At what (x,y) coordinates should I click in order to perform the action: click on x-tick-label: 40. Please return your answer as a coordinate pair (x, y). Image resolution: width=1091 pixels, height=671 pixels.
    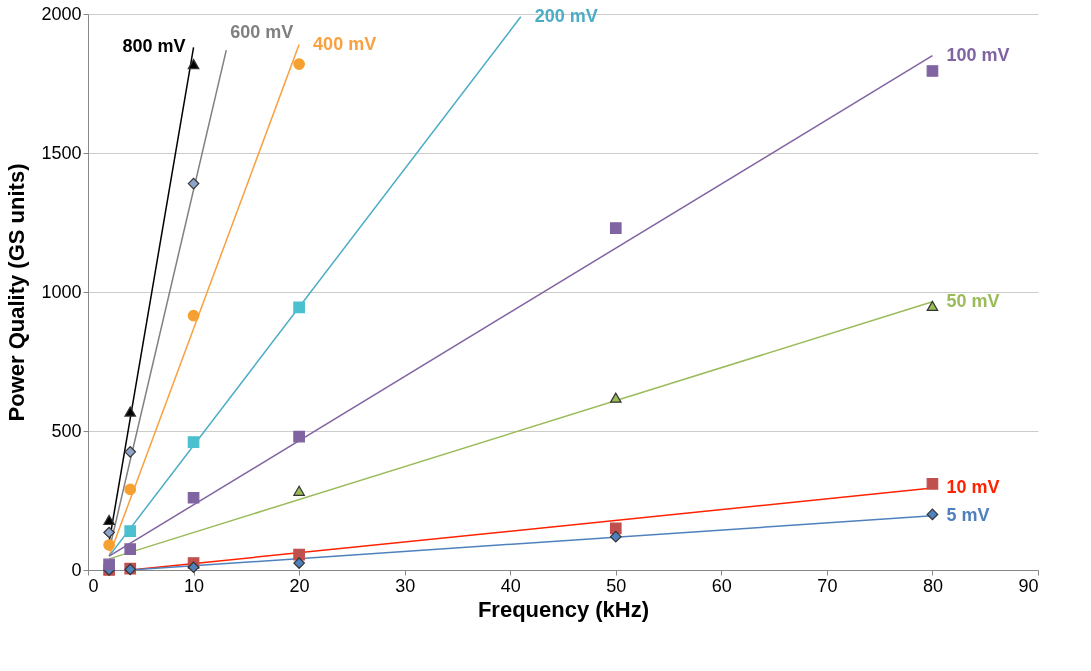
    Looking at the image, I should click on (510, 585).